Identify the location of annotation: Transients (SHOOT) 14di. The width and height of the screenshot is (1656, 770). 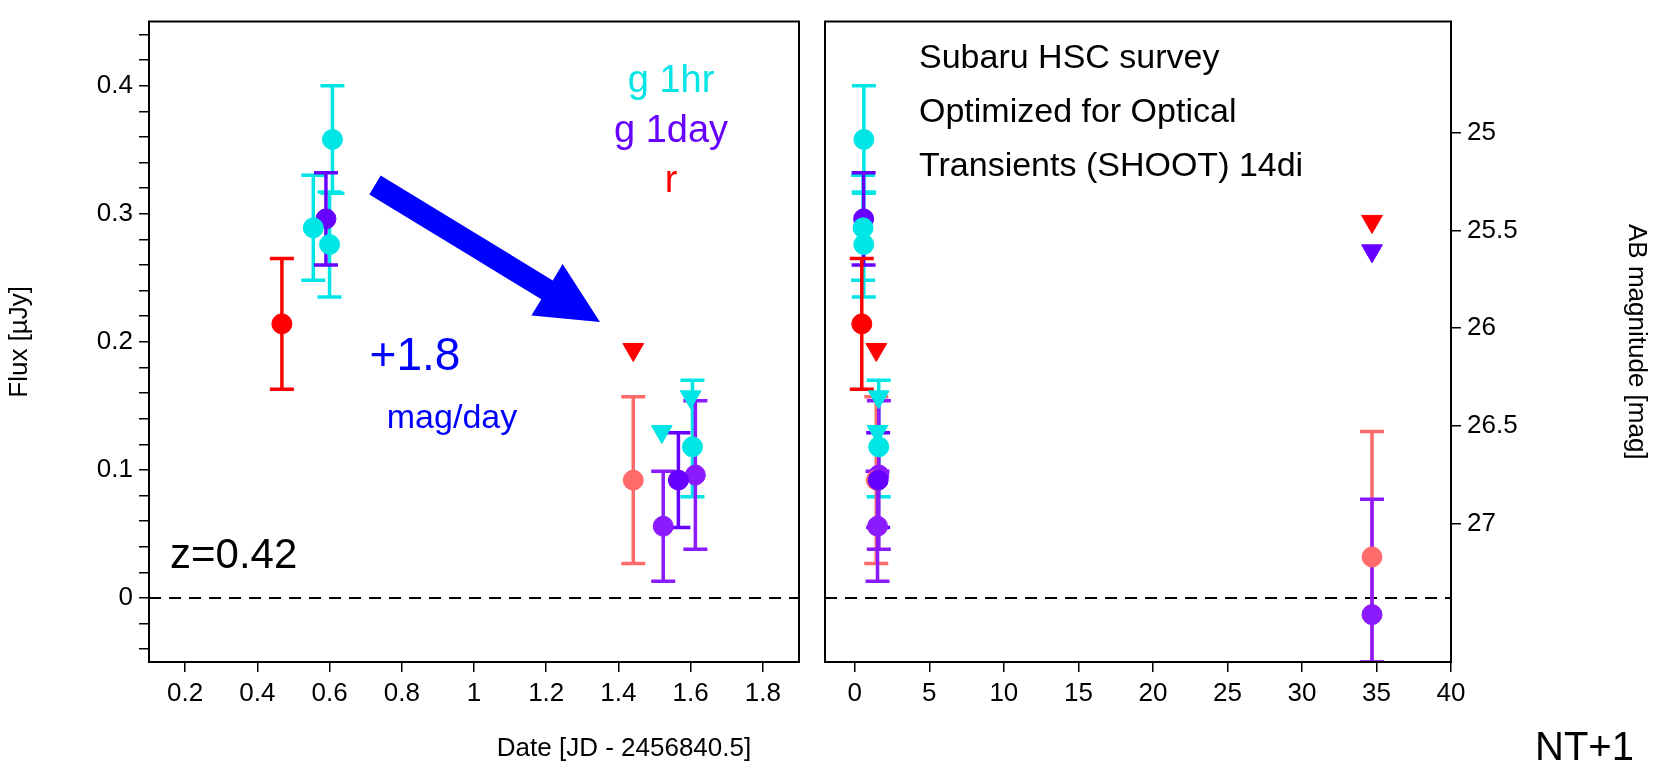
(1111, 164).